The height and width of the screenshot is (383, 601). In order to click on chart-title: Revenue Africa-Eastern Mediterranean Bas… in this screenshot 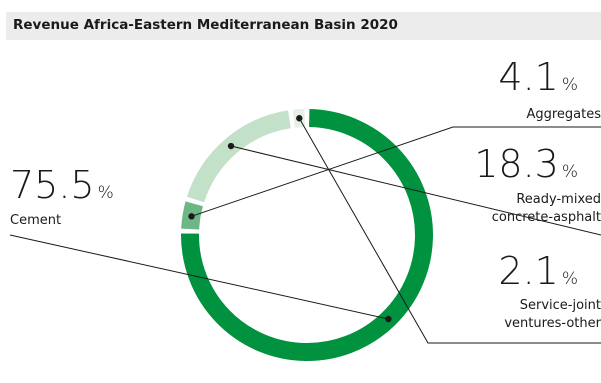, I will do `click(205, 25)`.